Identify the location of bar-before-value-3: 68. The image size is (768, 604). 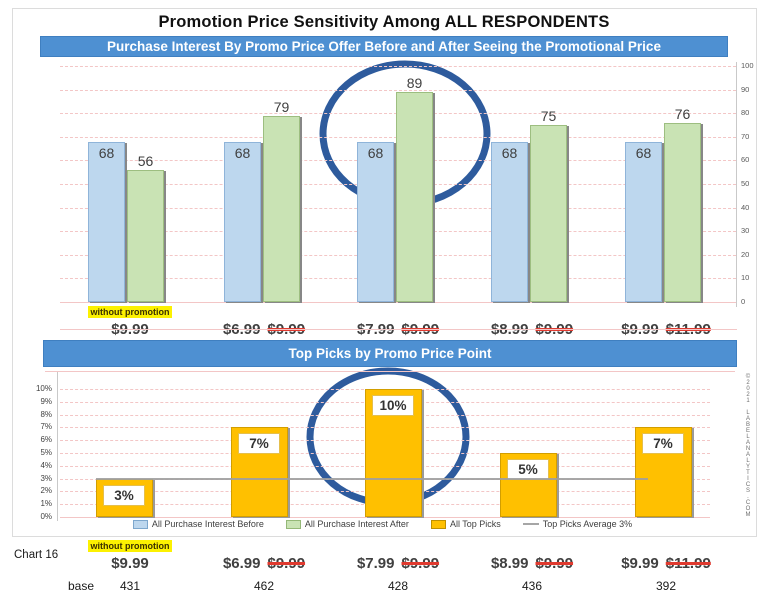
(375, 153).